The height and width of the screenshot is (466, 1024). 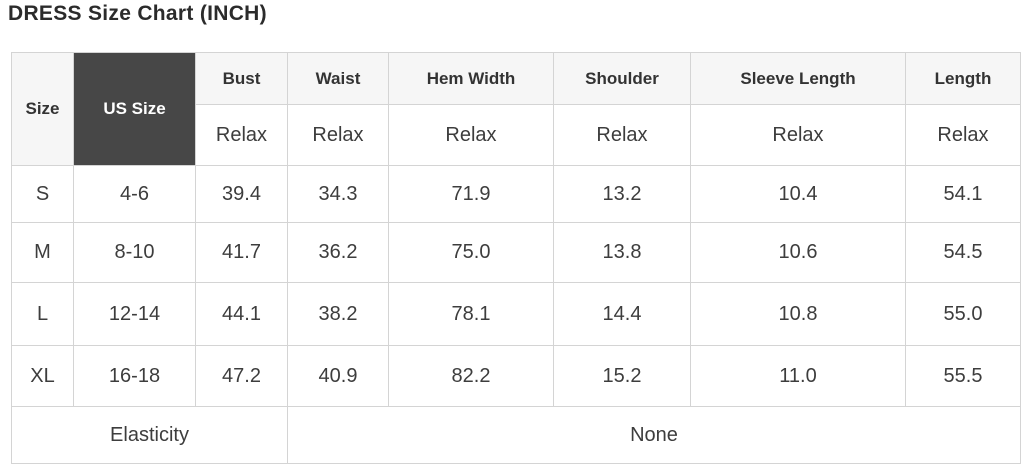 I want to click on measurement-cell: 34.3, so click(x=338, y=194).